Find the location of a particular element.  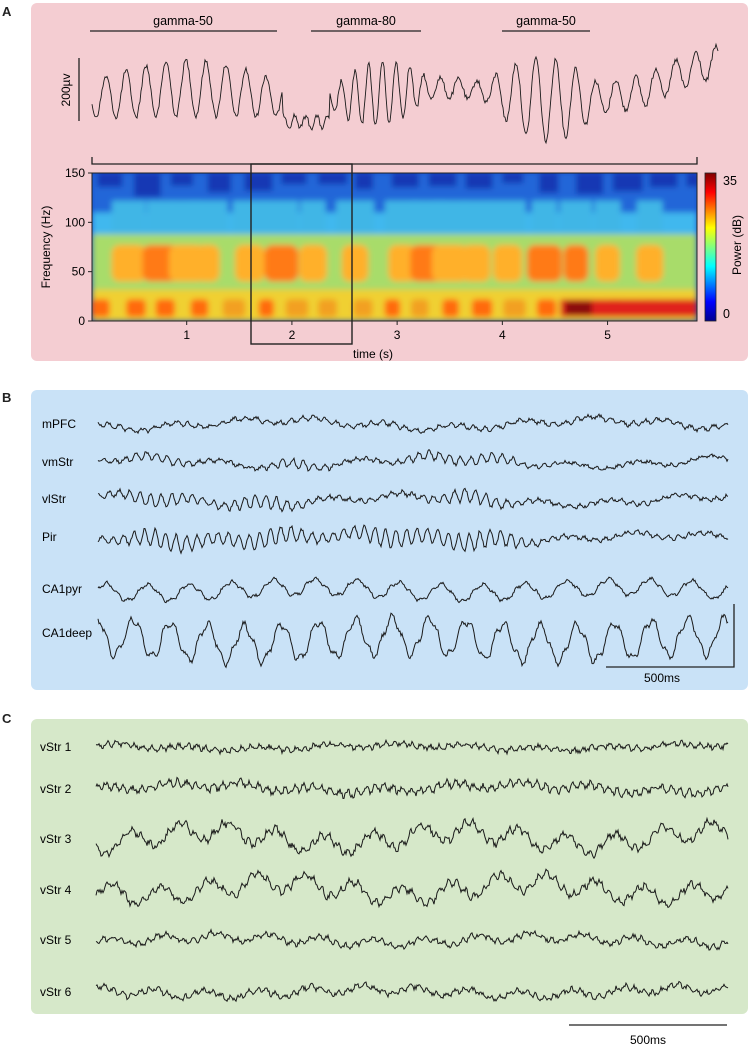

y-tick-label: 50 is located at coordinates (79, 272).